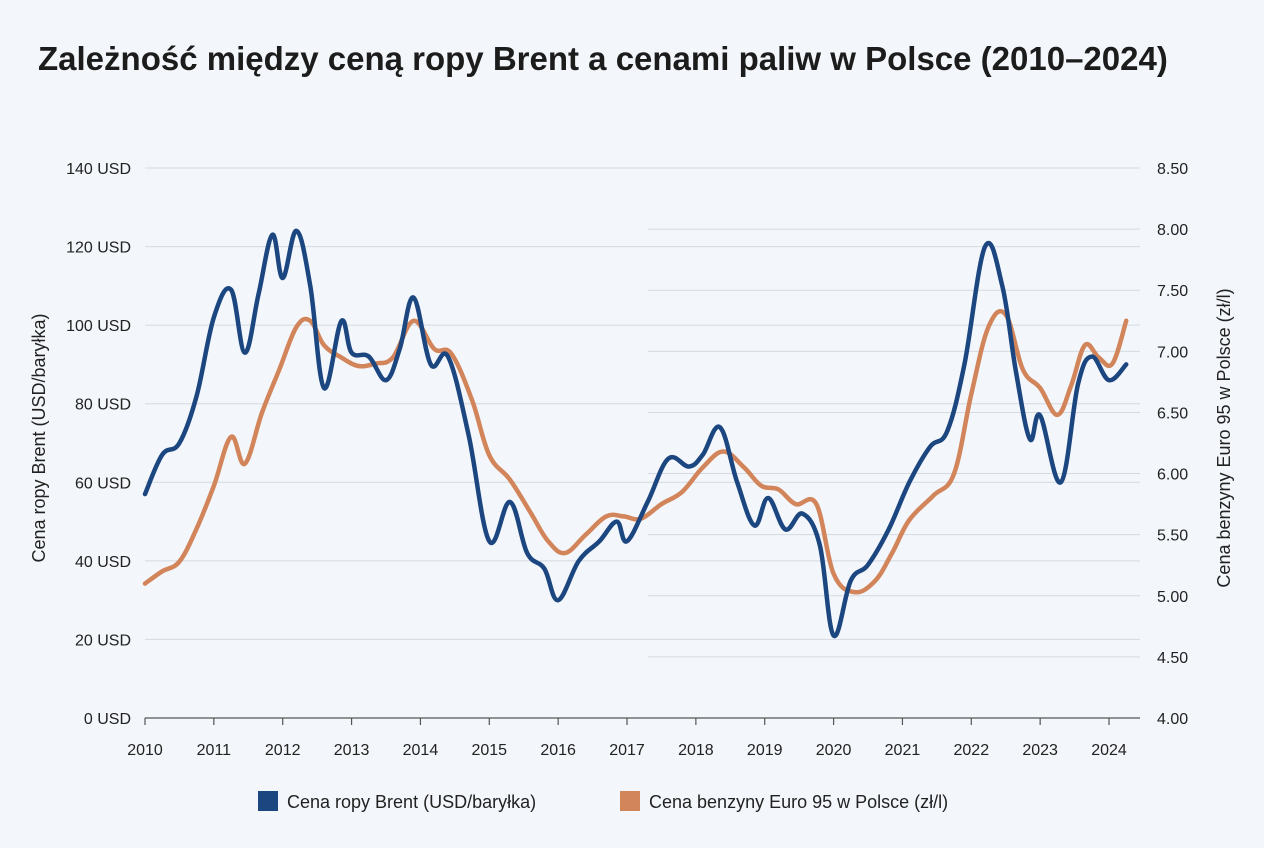 The height and width of the screenshot is (848, 1264). I want to click on y-right-tick-label: 6.00, so click(1172, 475).